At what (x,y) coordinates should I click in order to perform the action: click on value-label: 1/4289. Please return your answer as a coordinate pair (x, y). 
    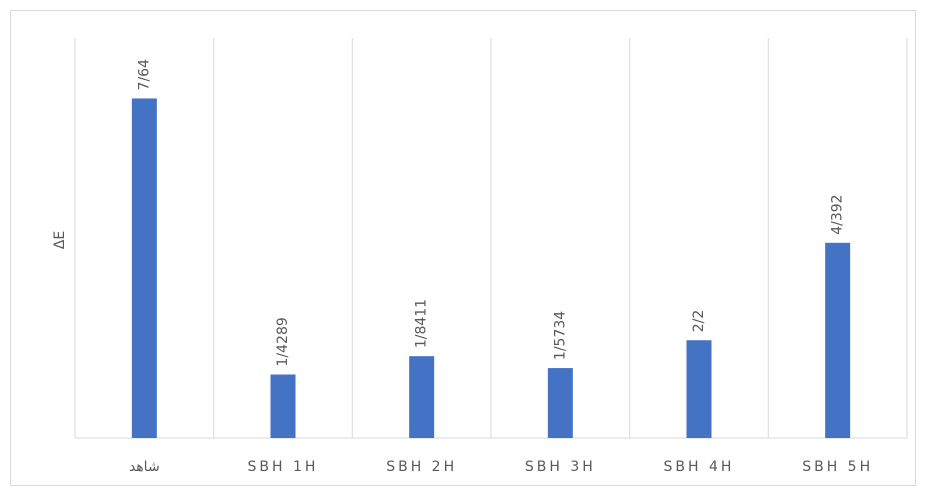
    Looking at the image, I should click on (283, 341).